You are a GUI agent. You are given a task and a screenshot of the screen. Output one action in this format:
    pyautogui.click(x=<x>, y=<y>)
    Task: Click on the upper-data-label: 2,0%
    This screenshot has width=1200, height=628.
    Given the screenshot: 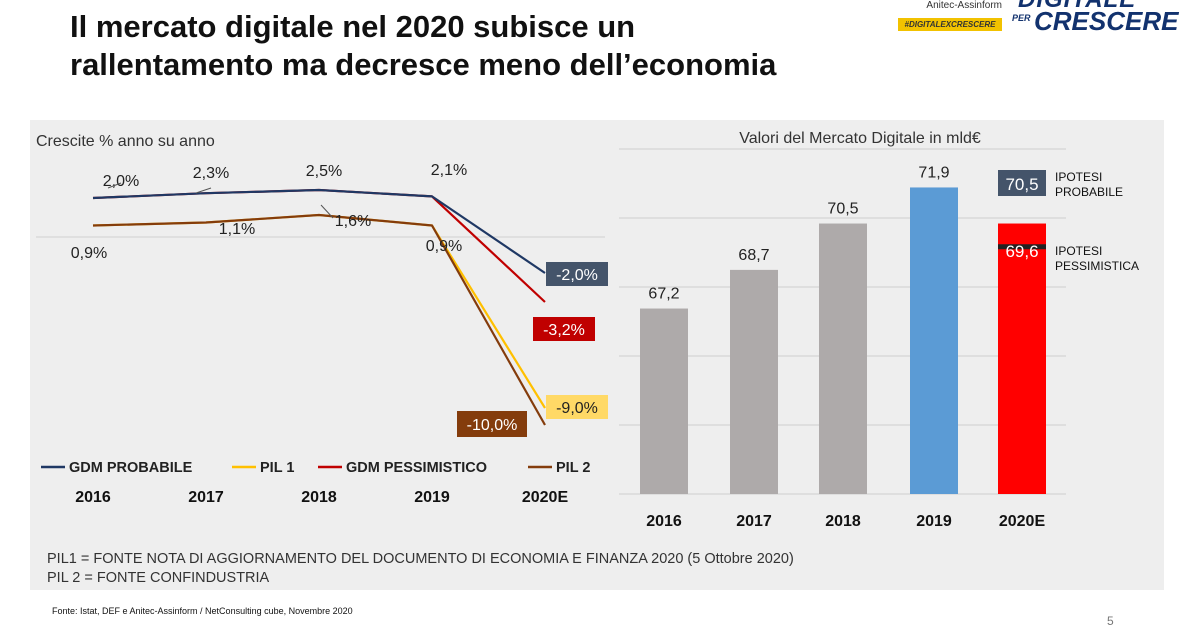 What is the action you would take?
    pyautogui.click(x=121, y=181)
    